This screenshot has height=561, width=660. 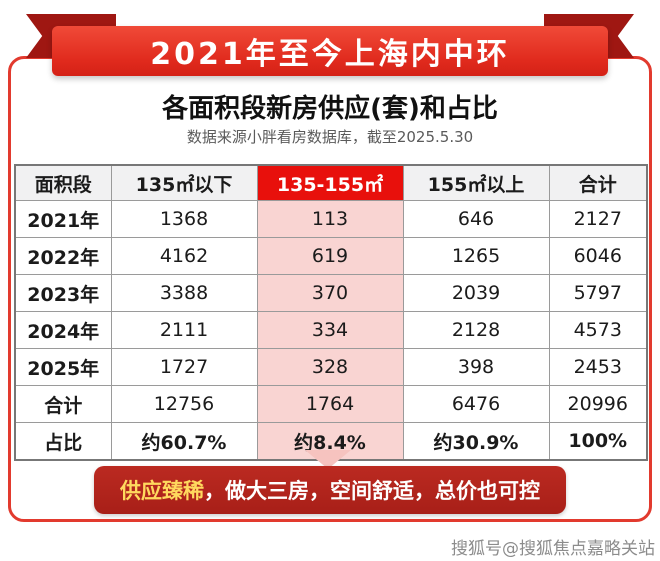 I want to click on cell: 5797, so click(x=598, y=293).